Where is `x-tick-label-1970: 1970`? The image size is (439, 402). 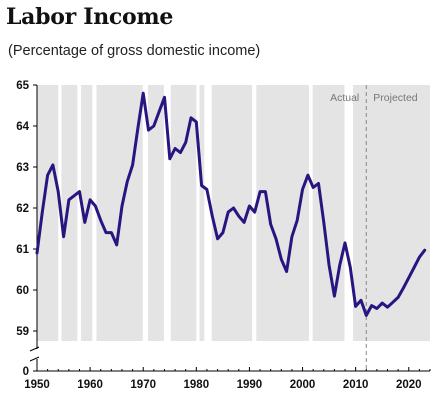 x-tick-label-1970: 1970 is located at coordinates (143, 385).